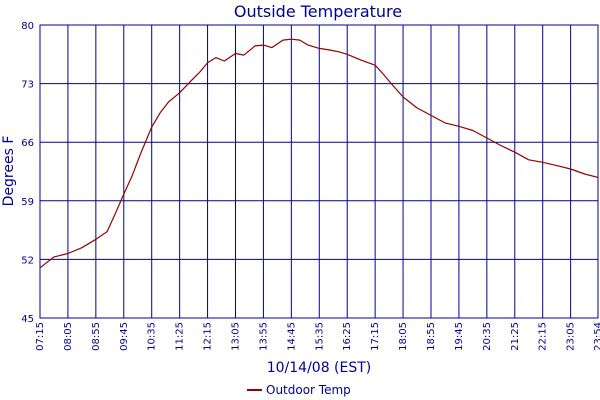 The height and width of the screenshot is (400, 600). I want to click on y-axis-ticks: 45 52 59 66 73 80, so click(27, 173).